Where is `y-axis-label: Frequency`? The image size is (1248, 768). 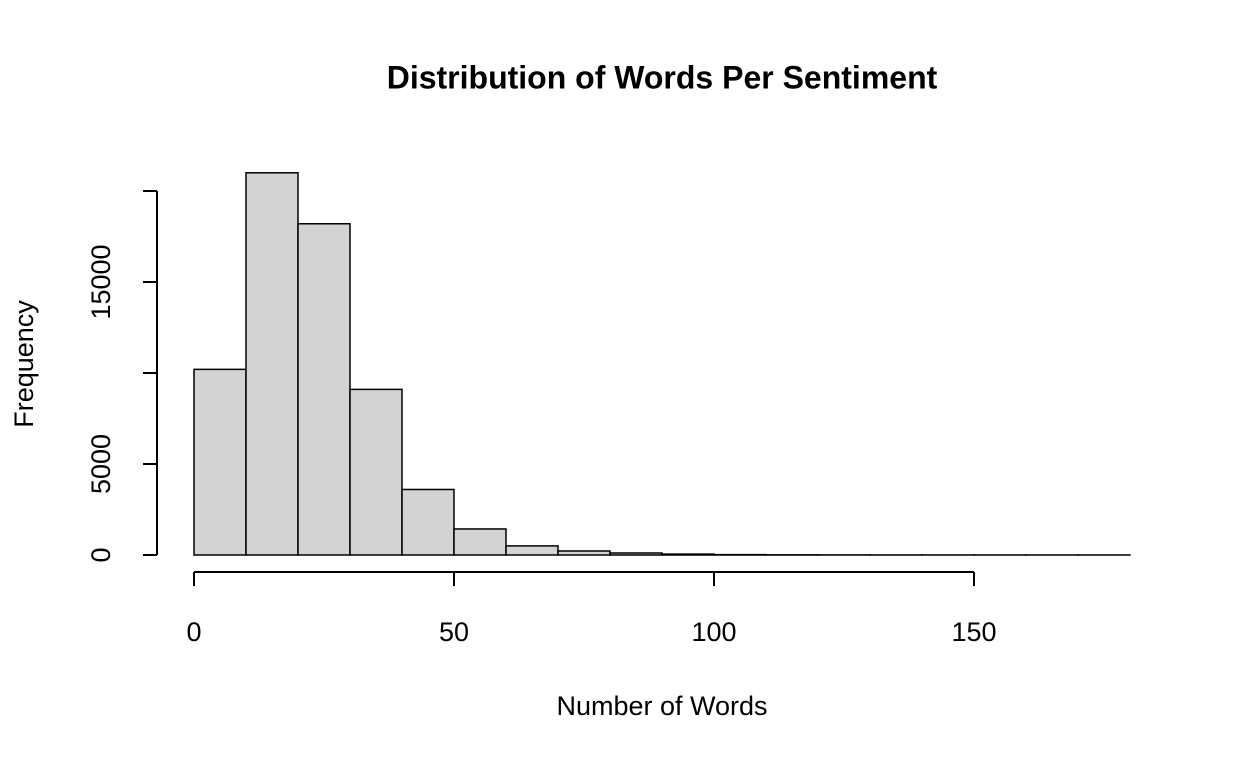 y-axis-label: Frequency is located at coordinates (24, 364).